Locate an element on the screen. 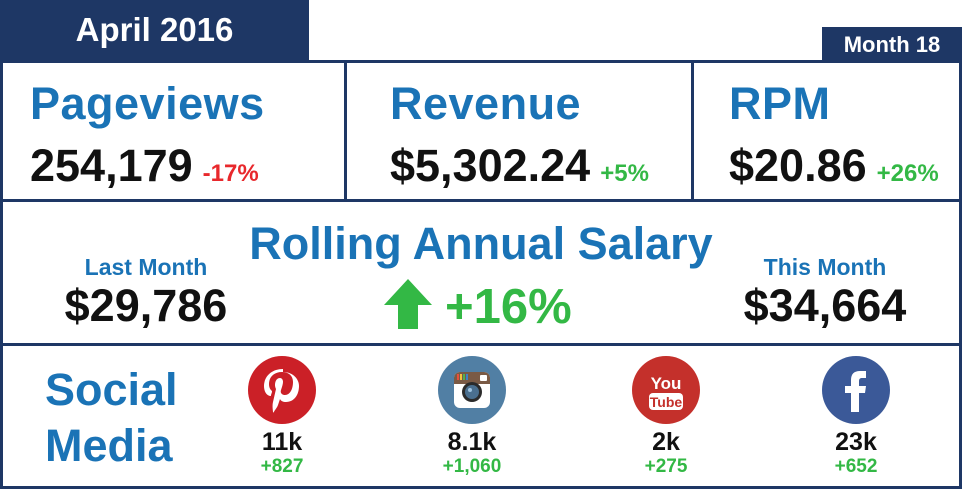 The image size is (962, 489). social-item-facebook: 23k +652 is located at coordinates (856, 417).